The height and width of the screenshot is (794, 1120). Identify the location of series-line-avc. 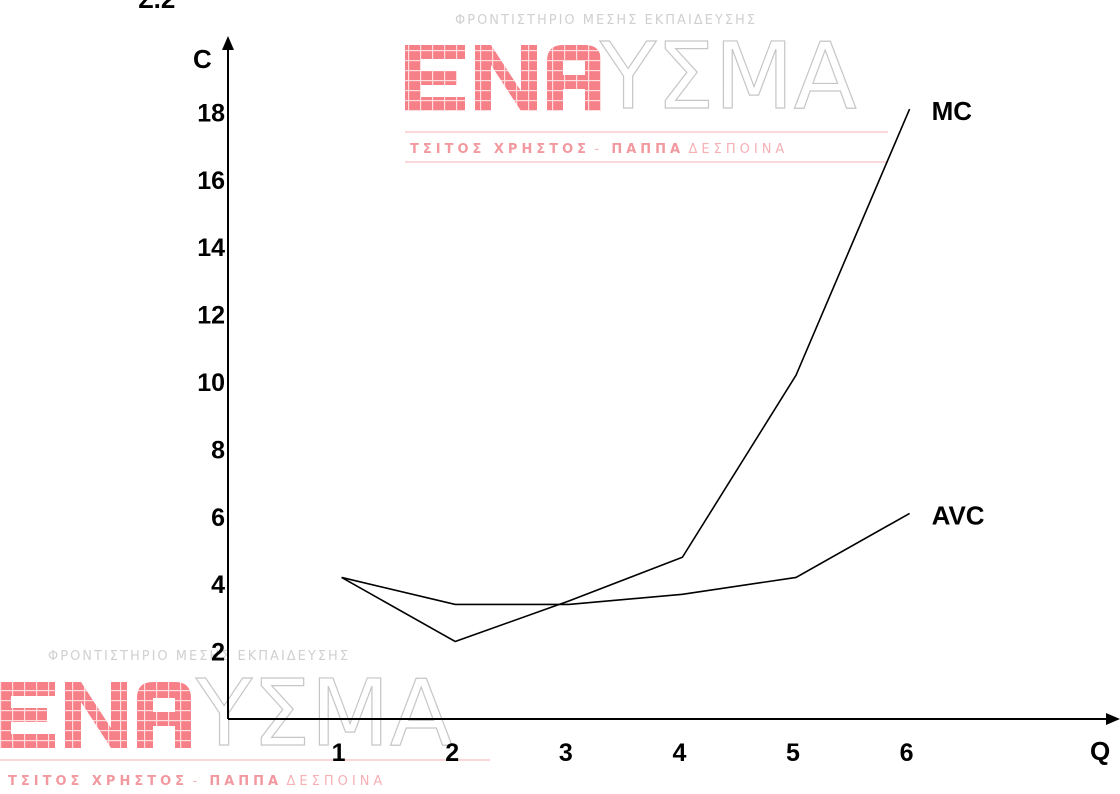
(625, 559).